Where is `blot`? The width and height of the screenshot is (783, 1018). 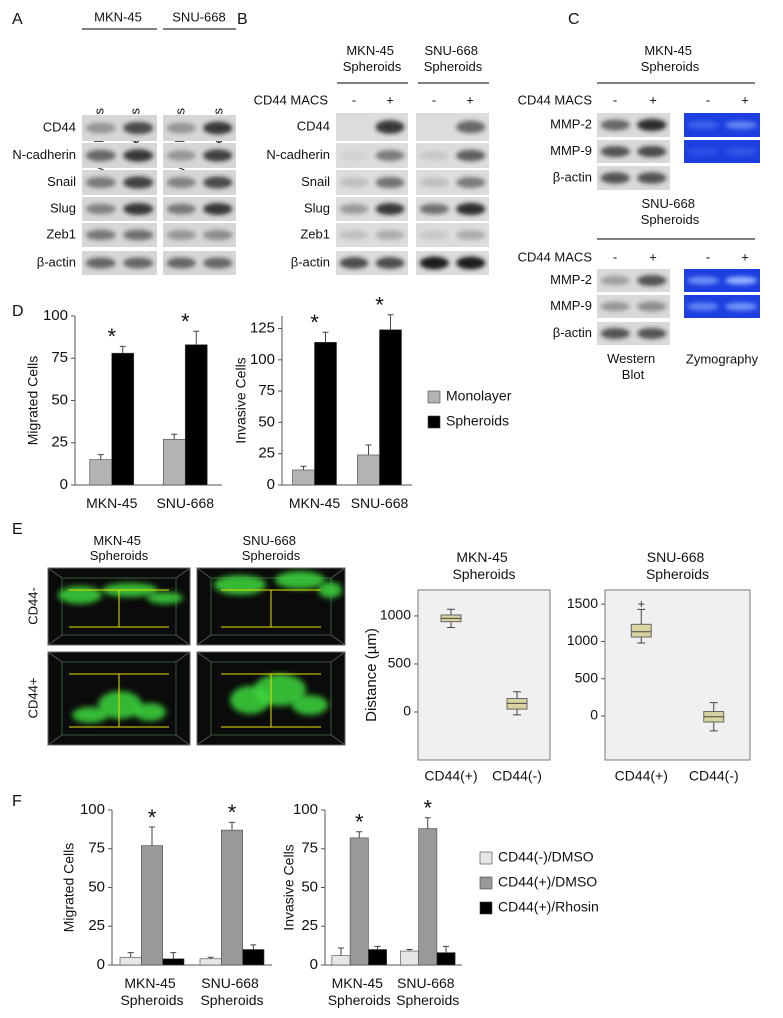 blot is located at coordinates (633, 306).